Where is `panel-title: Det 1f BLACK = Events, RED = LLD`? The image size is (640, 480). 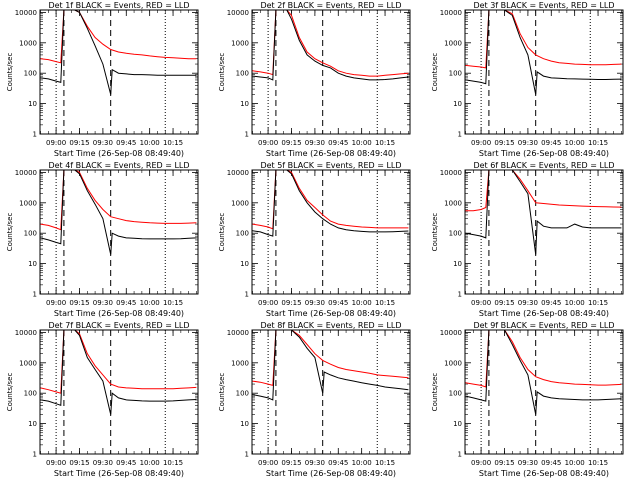 panel-title: Det 1f BLACK = Events, RED = LLD is located at coordinates (118, 5).